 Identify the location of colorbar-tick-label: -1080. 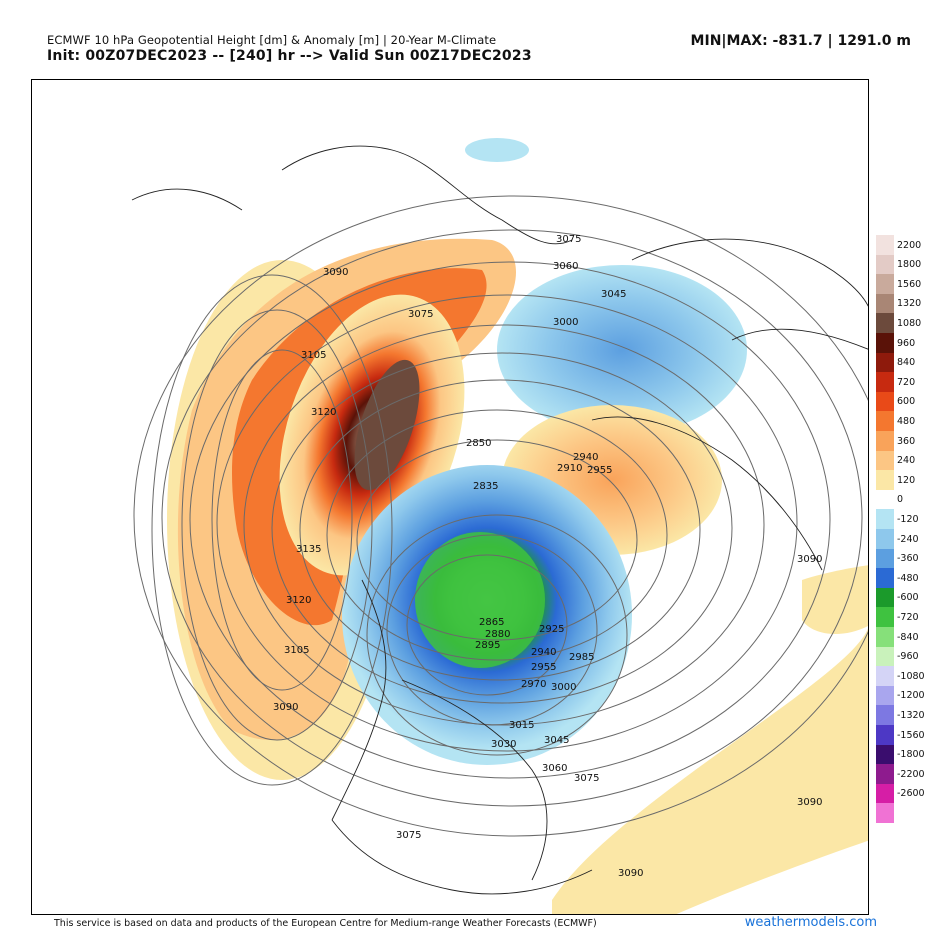
(911, 676).